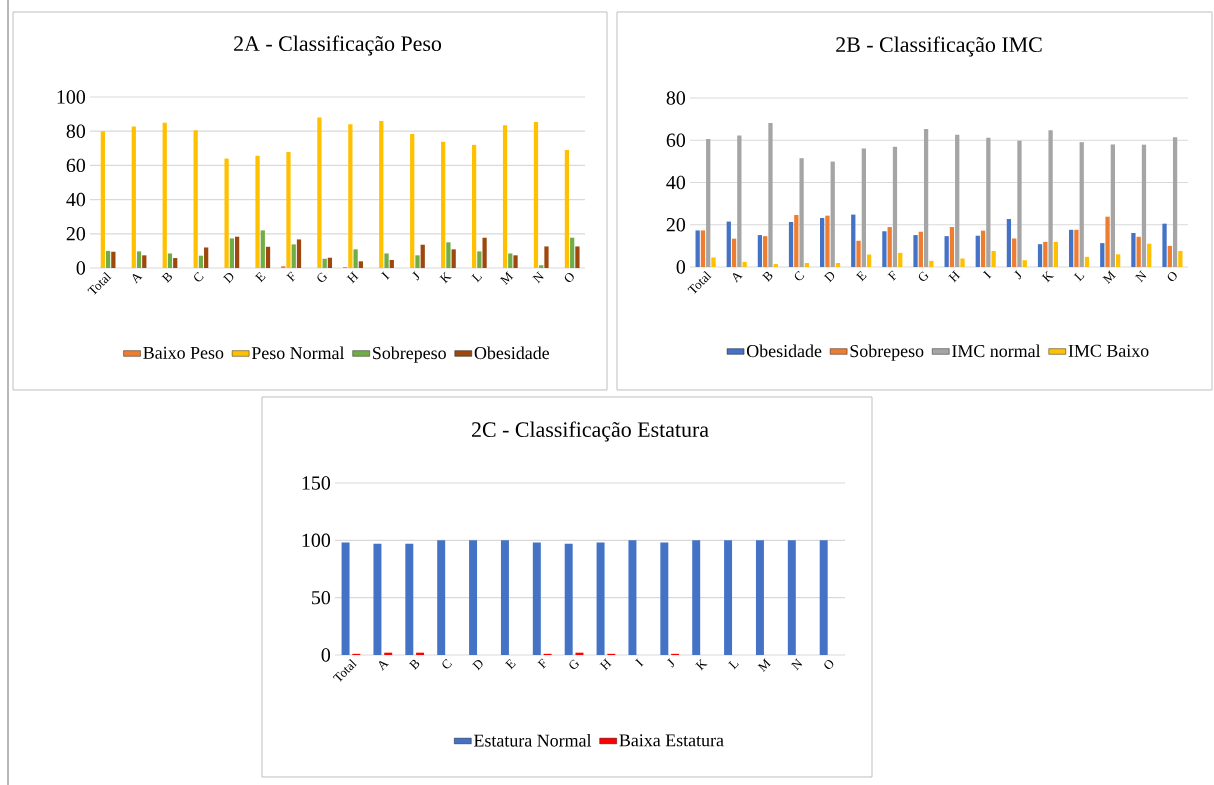 The image size is (1214, 785). What do you see at coordinates (939, 46) in the screenshot?
I see `chart-title: 2B - Classificação IMC` at bounding box center [939, 46].